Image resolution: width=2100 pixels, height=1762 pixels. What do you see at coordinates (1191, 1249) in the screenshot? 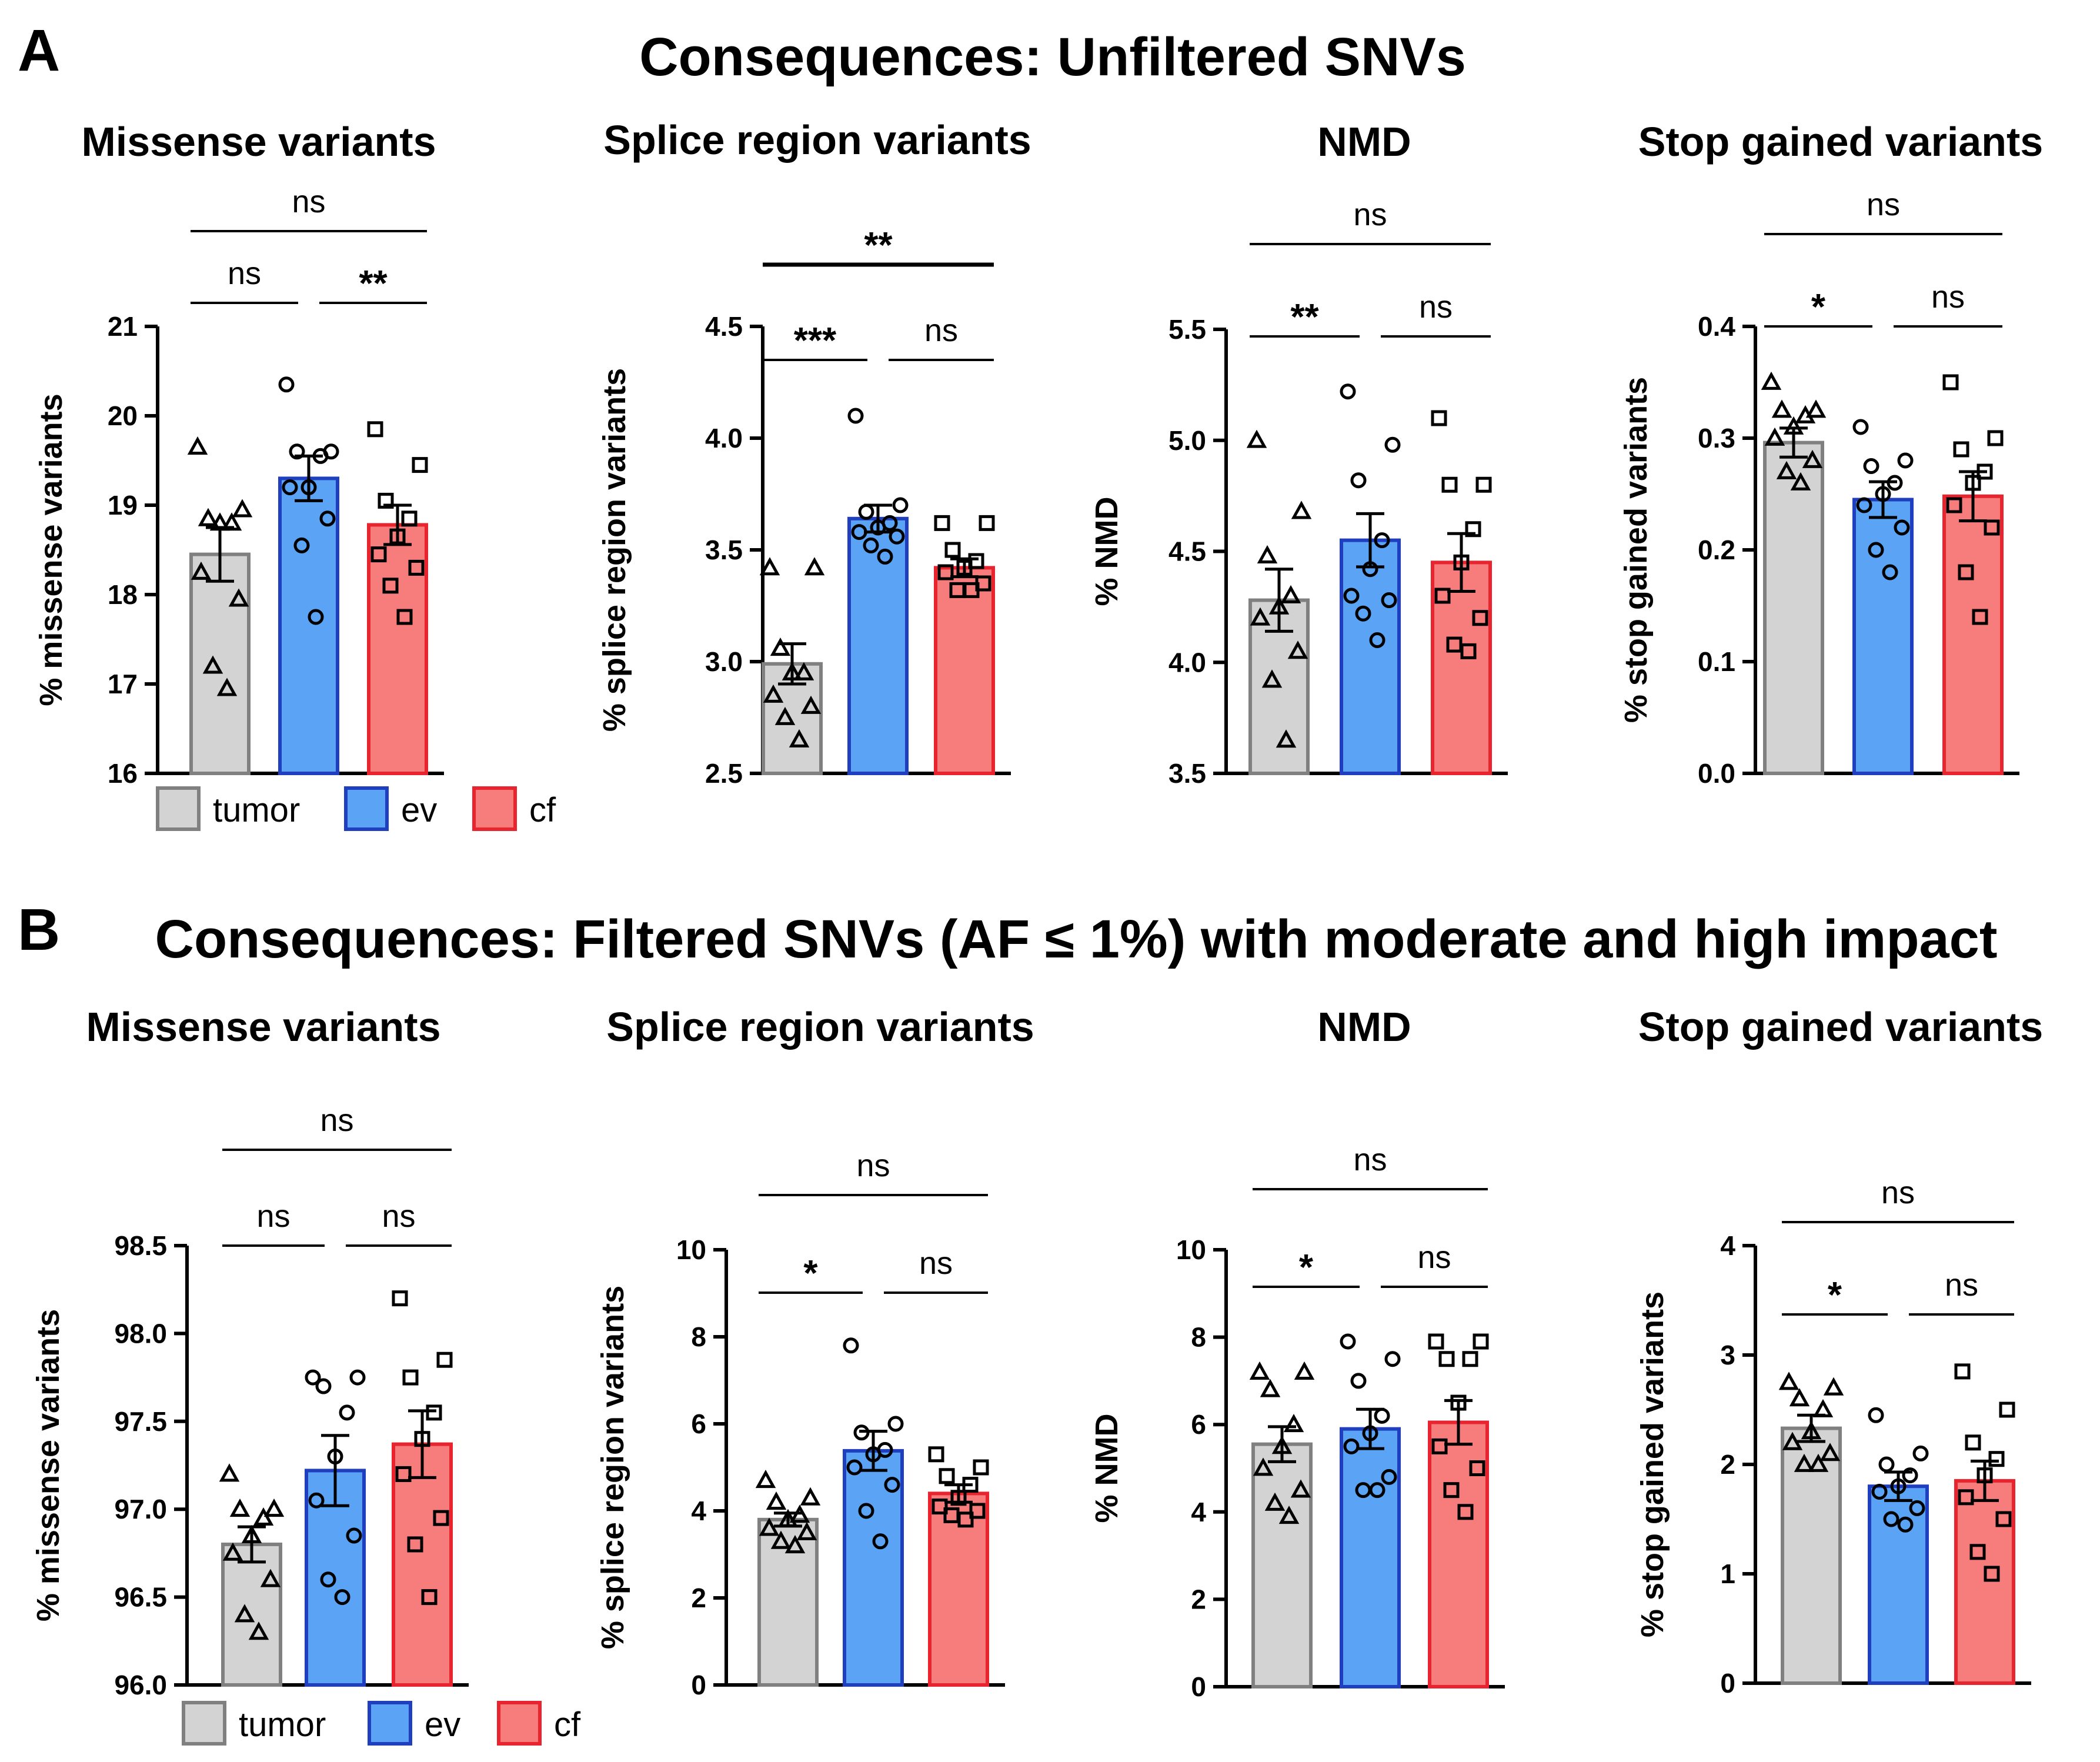
I see `y-tick-label: 10` at bounding box center [1191, 1249].